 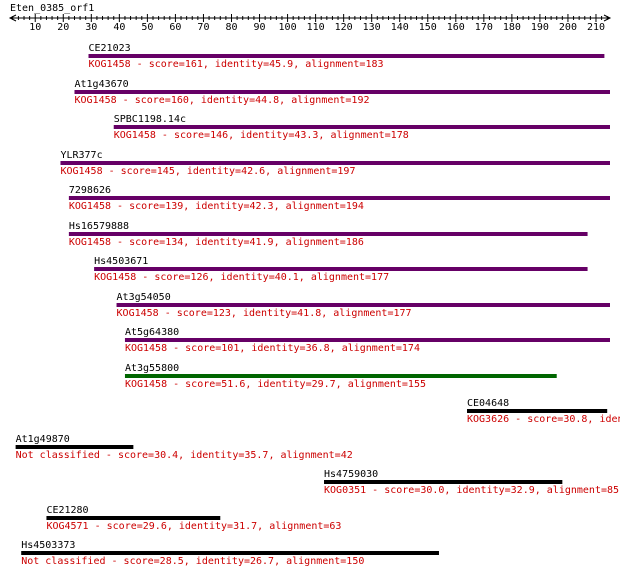 What do you see at coordinates (400, 27) in the screenshot?
I see `axis-tick-label: 140` at bounding box center [400, 27].